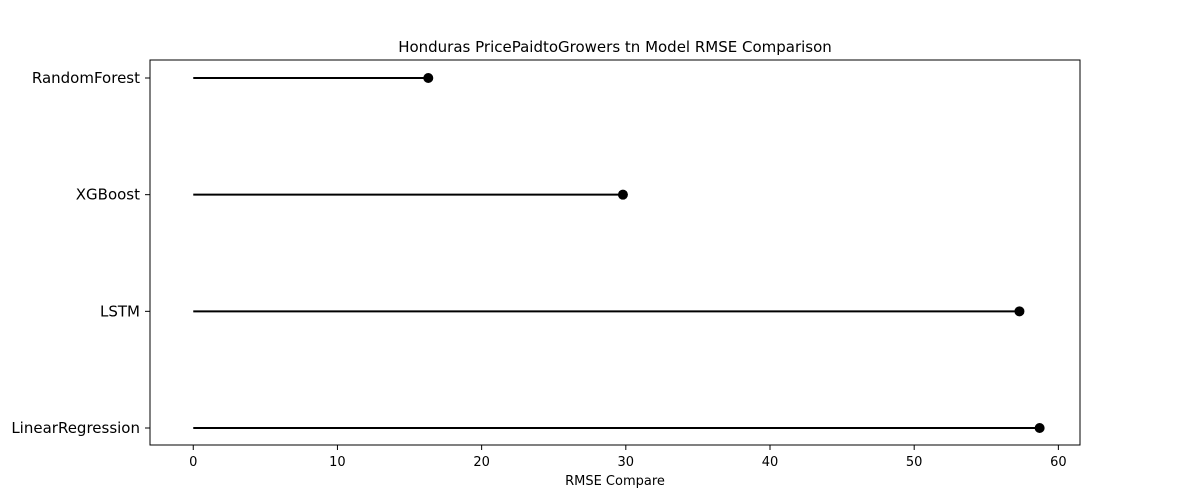 This screenshot has width=1200, height=504. I want to click on y-tick-label: LSTM, so click(120, 311).